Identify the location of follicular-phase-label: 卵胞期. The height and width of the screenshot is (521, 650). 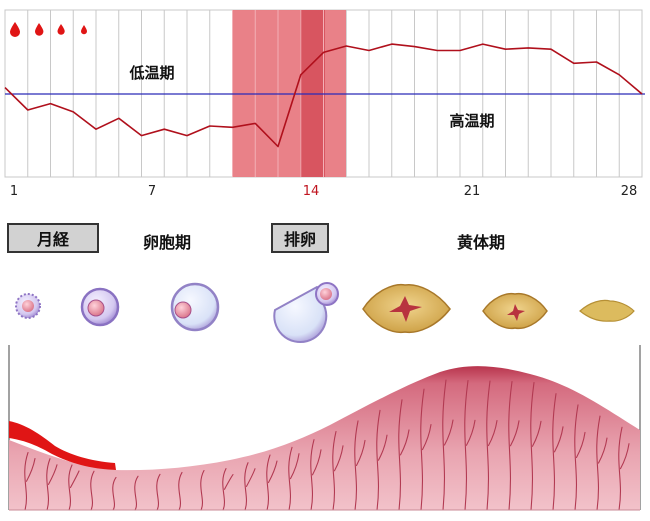
(167, 242).